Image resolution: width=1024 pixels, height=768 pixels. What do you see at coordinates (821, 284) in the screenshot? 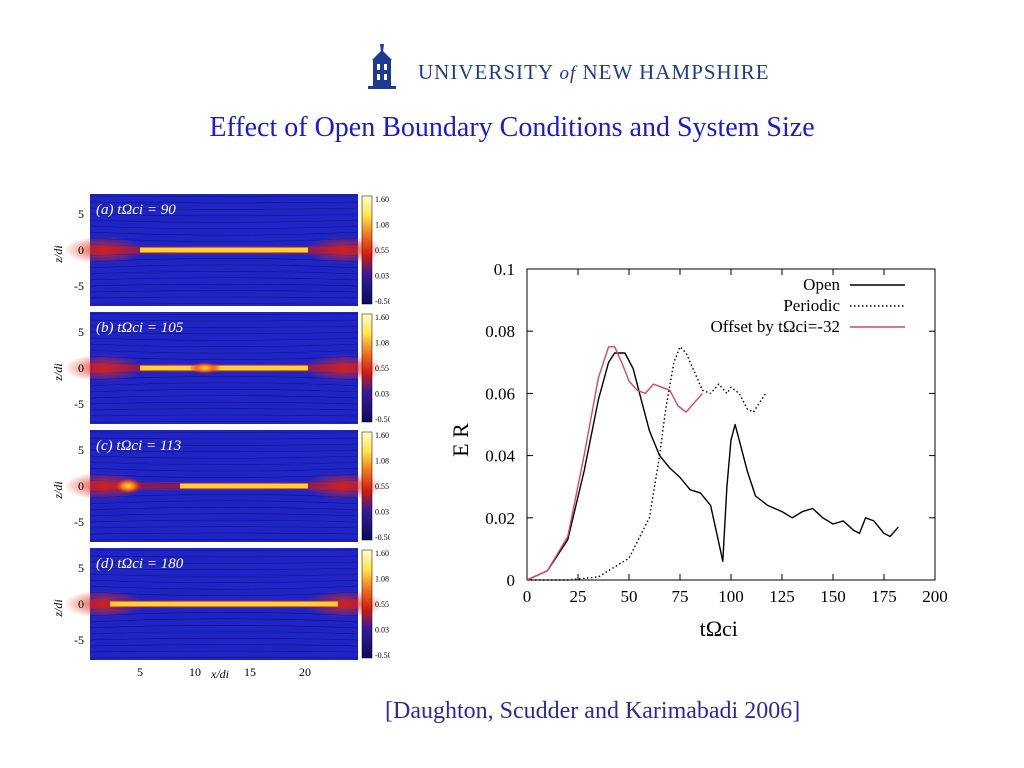
I see `legend-label: Open` at bounding box center [821, 284].